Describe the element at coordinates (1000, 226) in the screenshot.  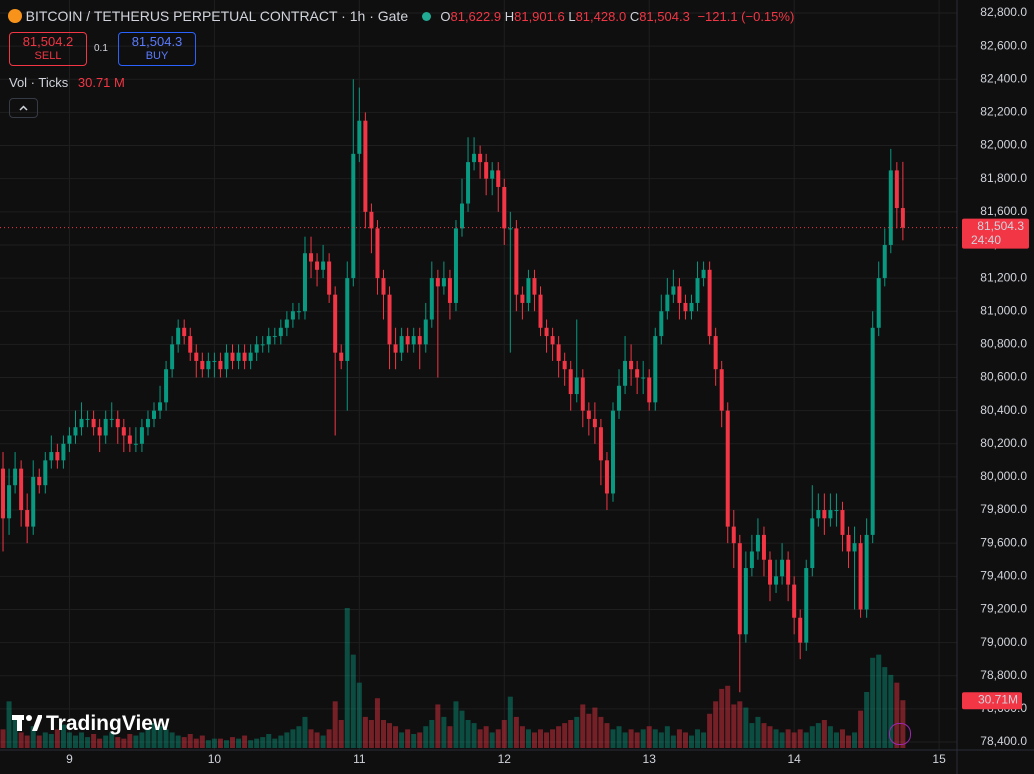
I see `last-price-label: 81,504.3` at that location.